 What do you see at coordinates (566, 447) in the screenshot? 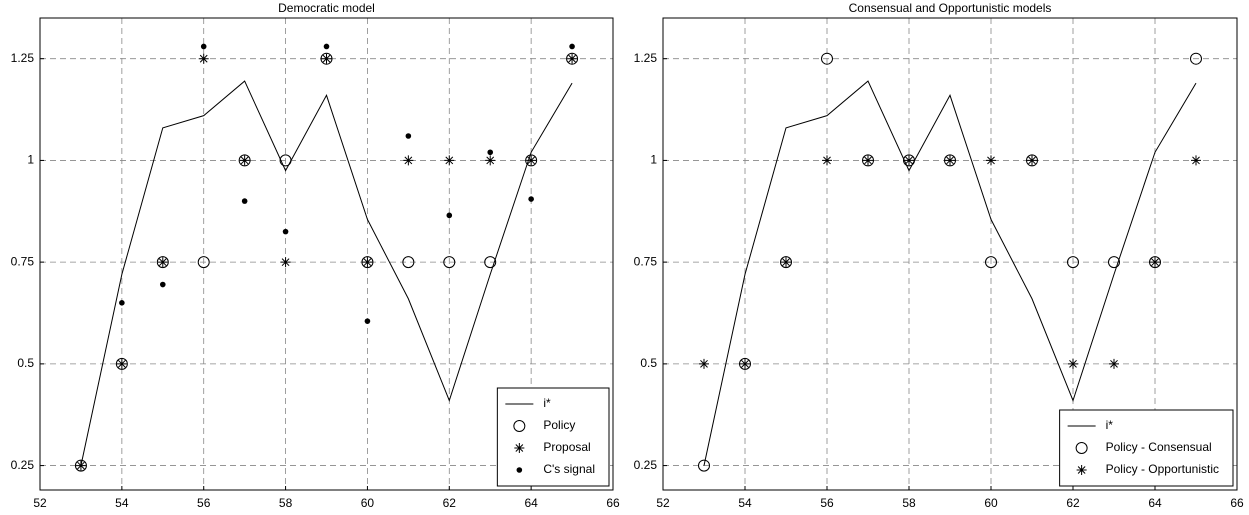
I see `legend-label: Proposal` at bounding box center [566, 447].